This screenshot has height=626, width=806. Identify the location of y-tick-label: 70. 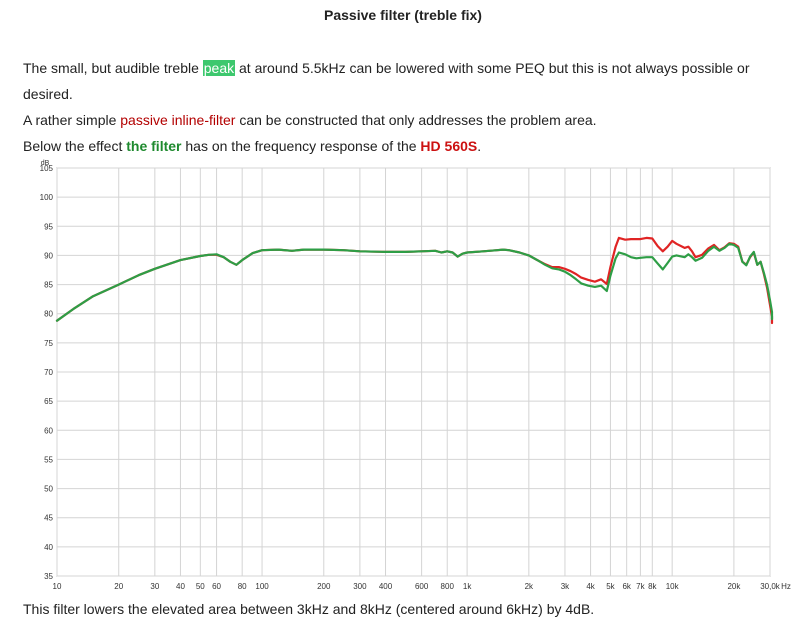
(48, 372).